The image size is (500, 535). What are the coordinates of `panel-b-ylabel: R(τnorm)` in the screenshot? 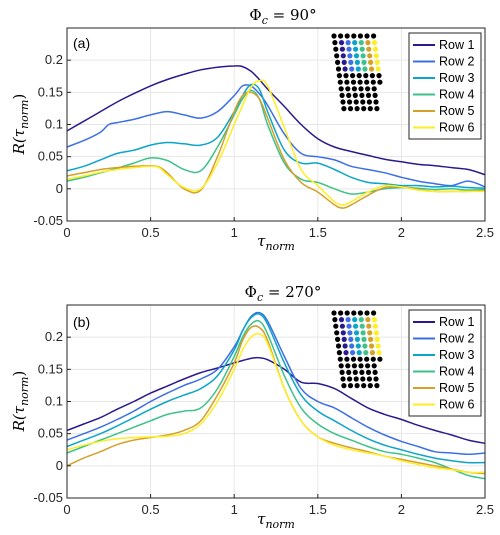 It's located at (20, 402).